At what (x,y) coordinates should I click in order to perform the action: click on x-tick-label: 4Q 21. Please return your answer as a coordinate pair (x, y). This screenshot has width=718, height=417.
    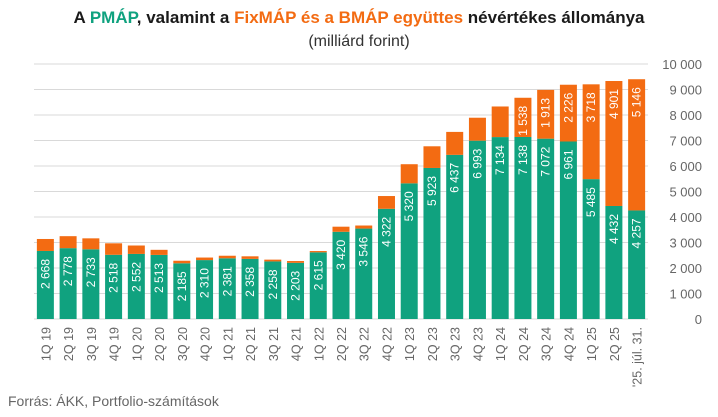
    Looking at the image, I should click on (297, 344).